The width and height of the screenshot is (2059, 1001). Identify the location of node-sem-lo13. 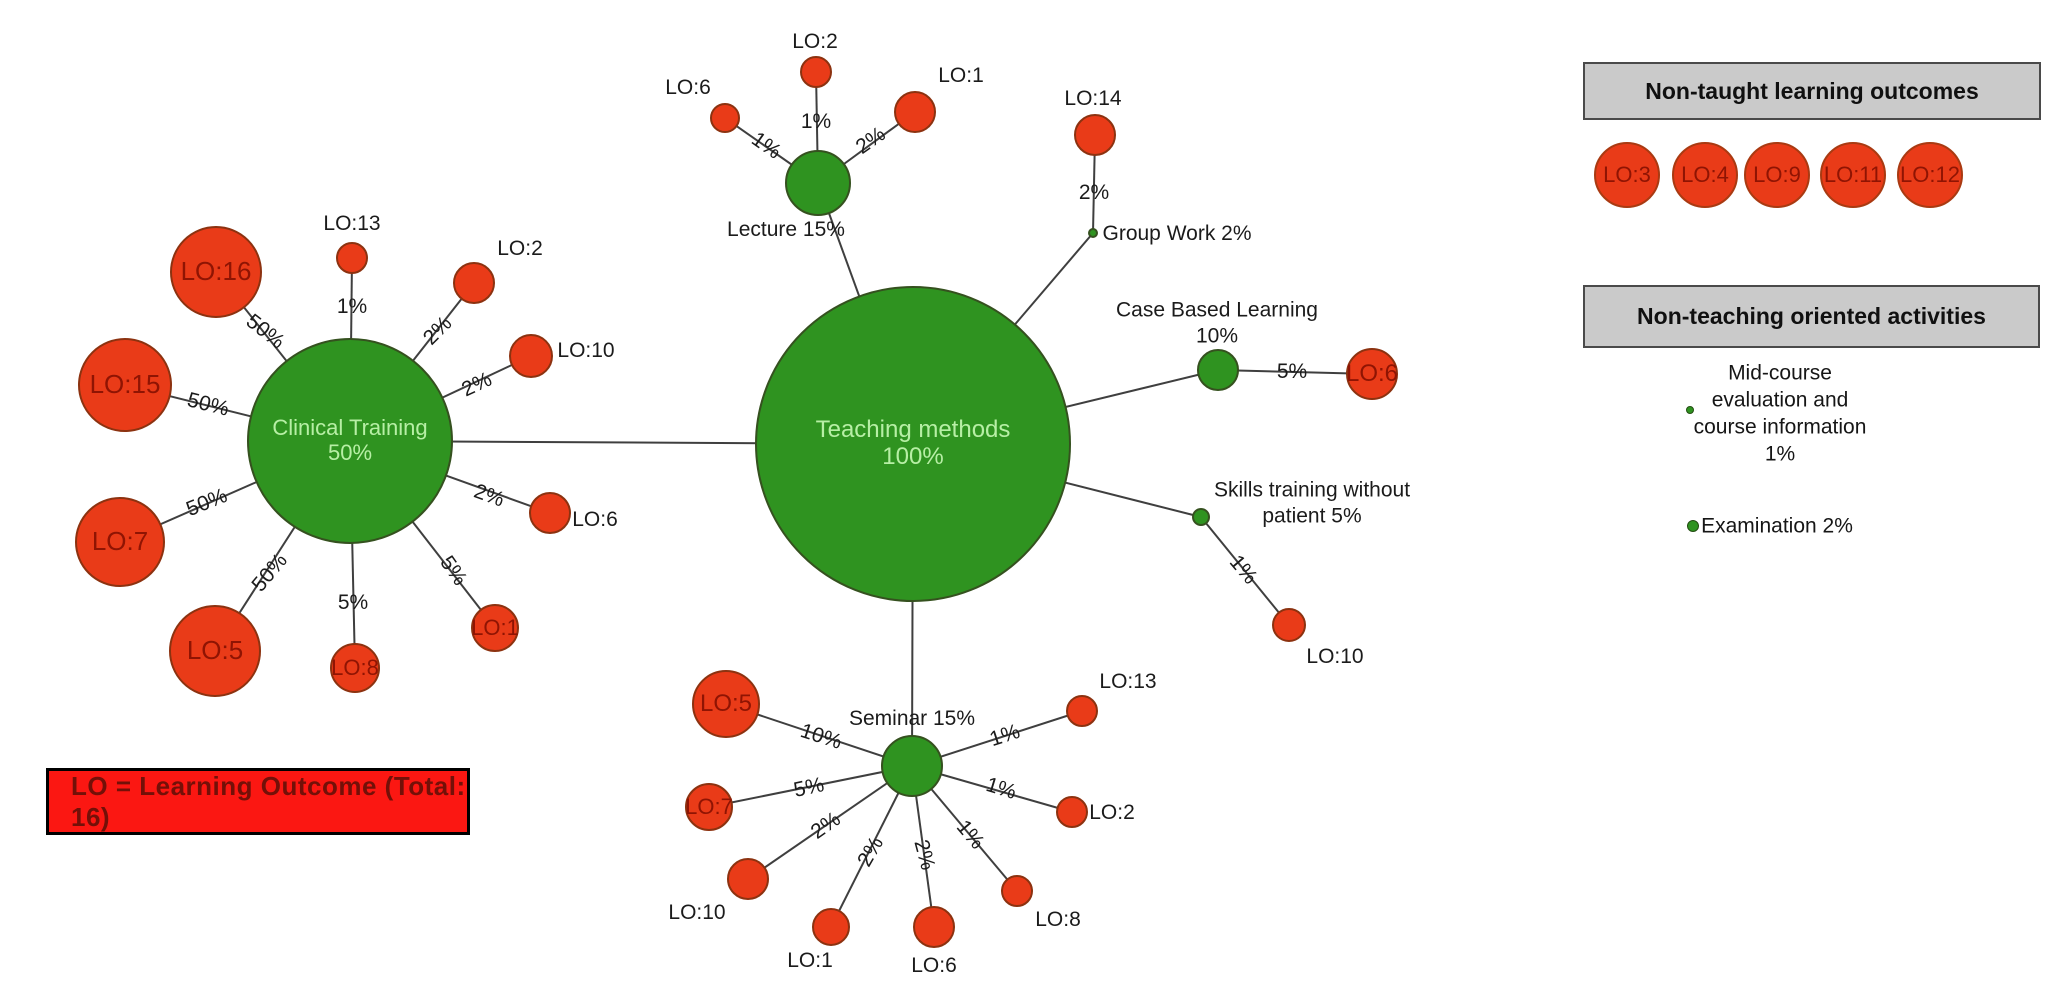
(1082, 711).